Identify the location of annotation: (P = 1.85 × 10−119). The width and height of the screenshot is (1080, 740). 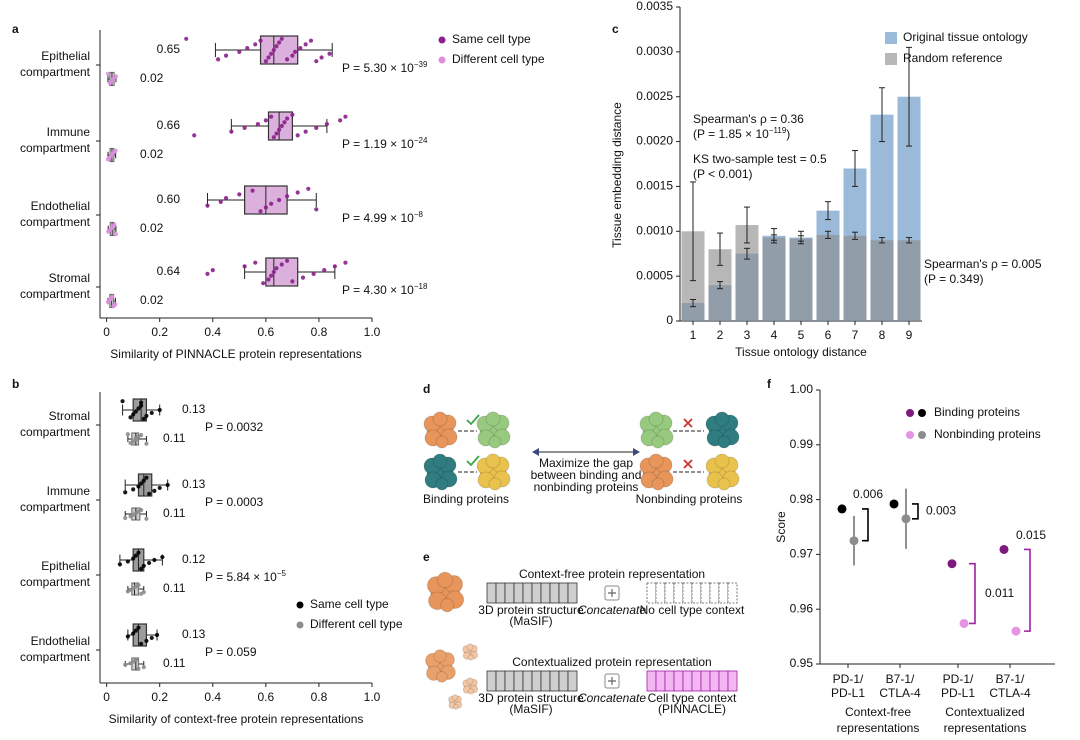
(741, 134).